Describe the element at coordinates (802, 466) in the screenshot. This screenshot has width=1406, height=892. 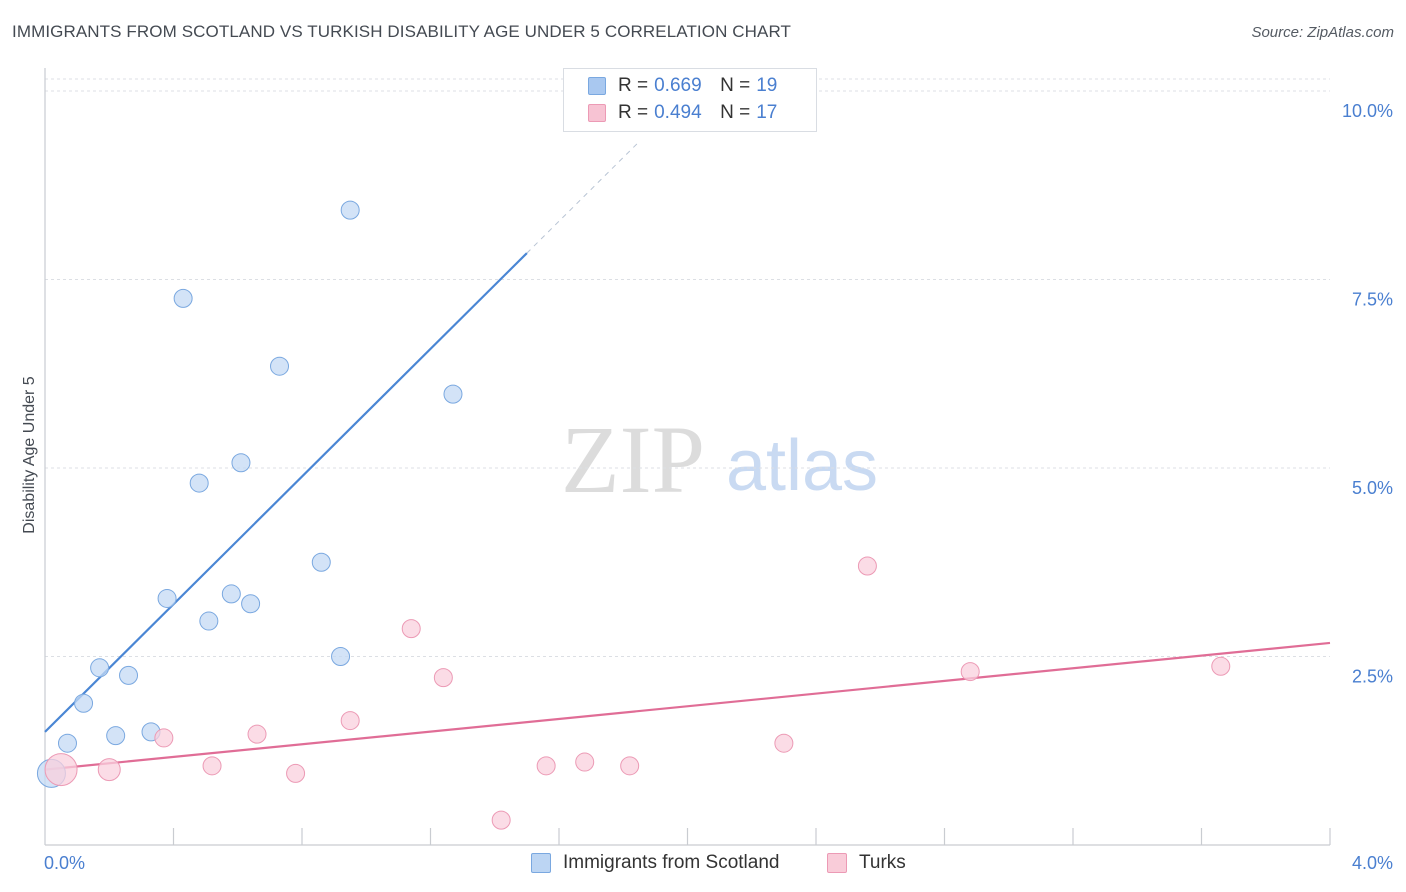
I see `watermark-atlas: atlas` at that location.